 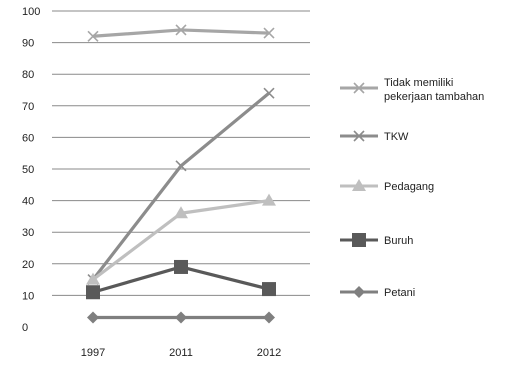 What do you see at coordinates (28, 44) in the screenshot?
I see `y-tick-label: 90` at bounding box center [28, 44].